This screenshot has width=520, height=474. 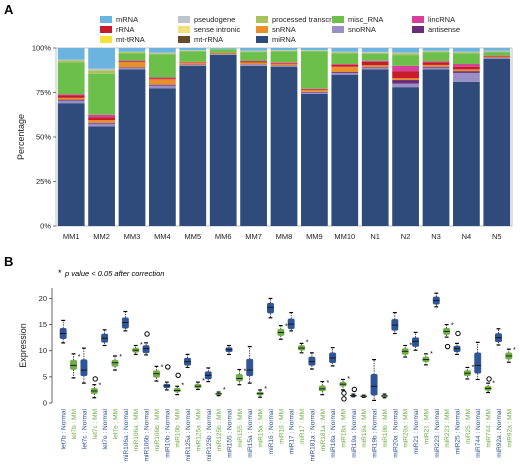 What do you see at coordinates (441, 19) in the screenshot?
I see `legend-label: lincRNA` at bounding box center [441, 19].